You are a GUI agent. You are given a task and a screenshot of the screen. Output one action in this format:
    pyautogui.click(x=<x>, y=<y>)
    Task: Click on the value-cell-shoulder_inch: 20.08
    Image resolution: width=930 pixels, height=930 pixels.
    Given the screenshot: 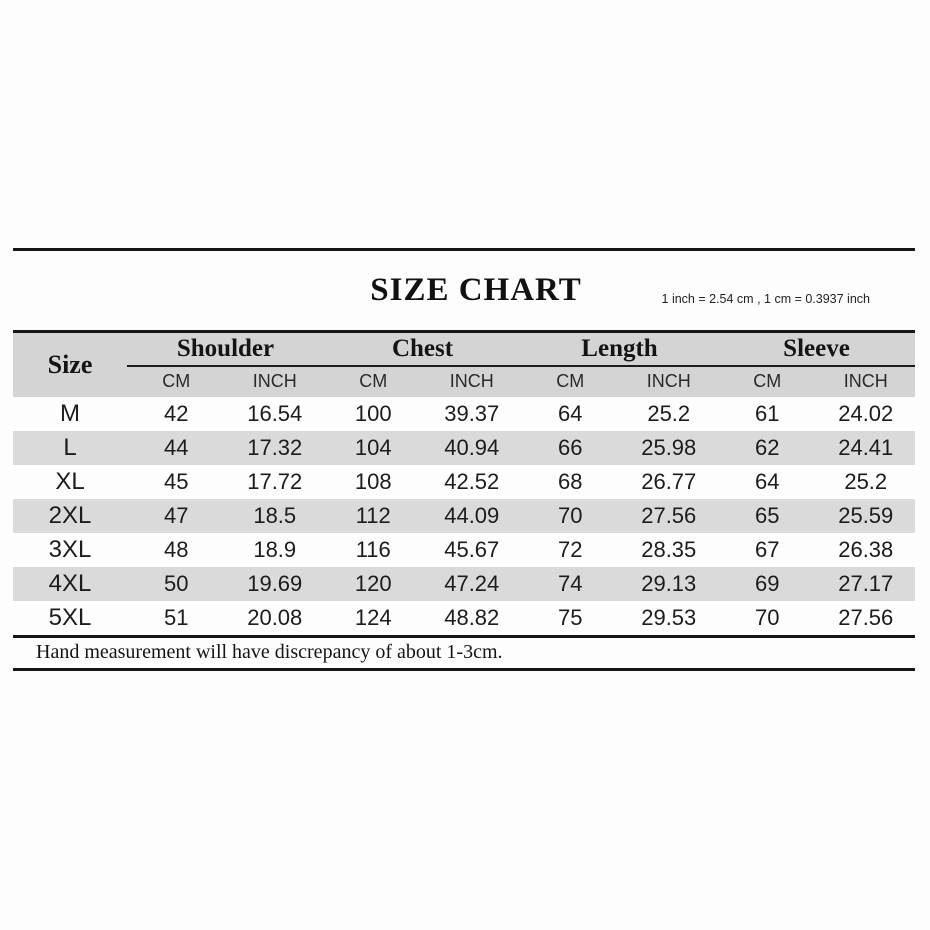 What is the action you would take?
    pyautogui.click(x=275, y=617)
    